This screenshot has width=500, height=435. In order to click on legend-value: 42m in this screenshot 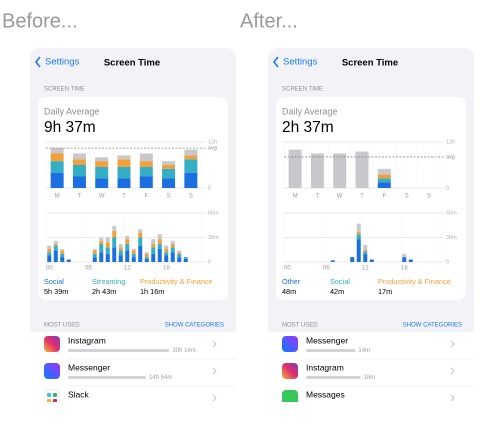, I will do `click(337, 291)`.